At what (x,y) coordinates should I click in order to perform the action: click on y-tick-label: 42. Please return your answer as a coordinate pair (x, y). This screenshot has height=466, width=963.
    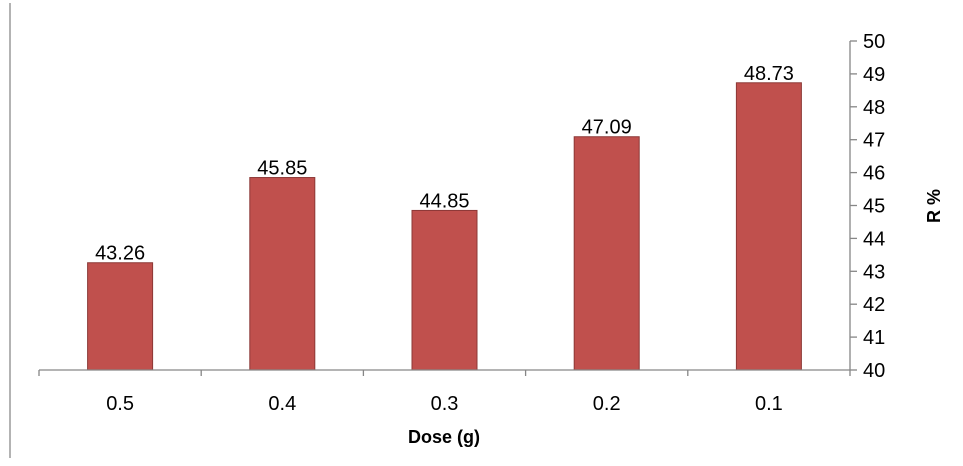
    Looking at the image, I should click on (874, 305).